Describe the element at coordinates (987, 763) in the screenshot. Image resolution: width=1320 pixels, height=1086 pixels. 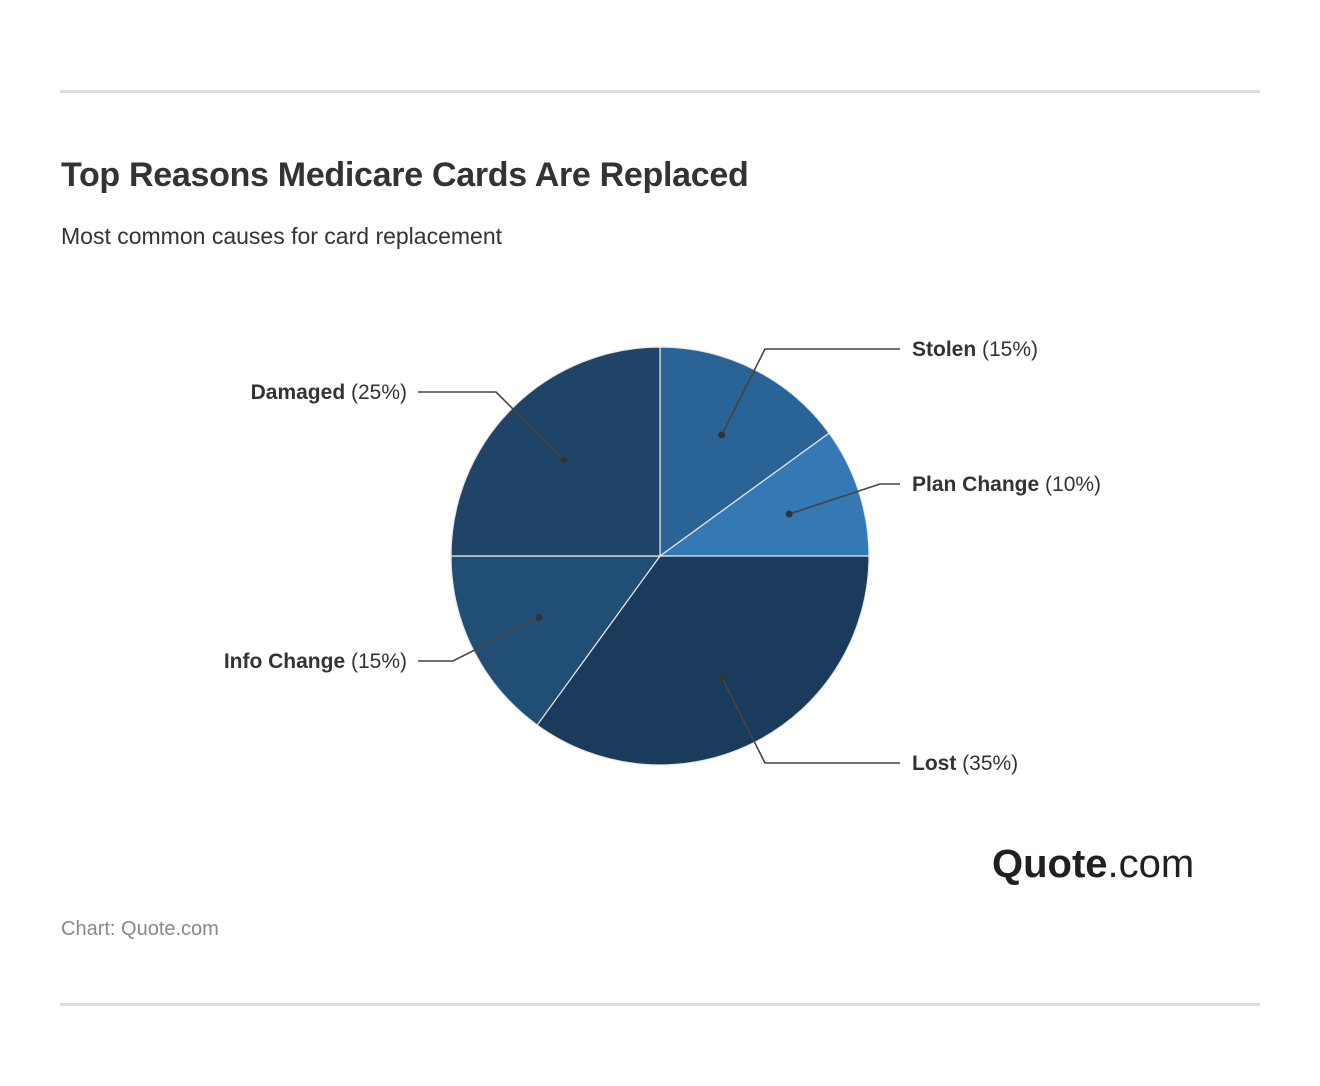
I see `slice-label-value: (35%)` at that location.